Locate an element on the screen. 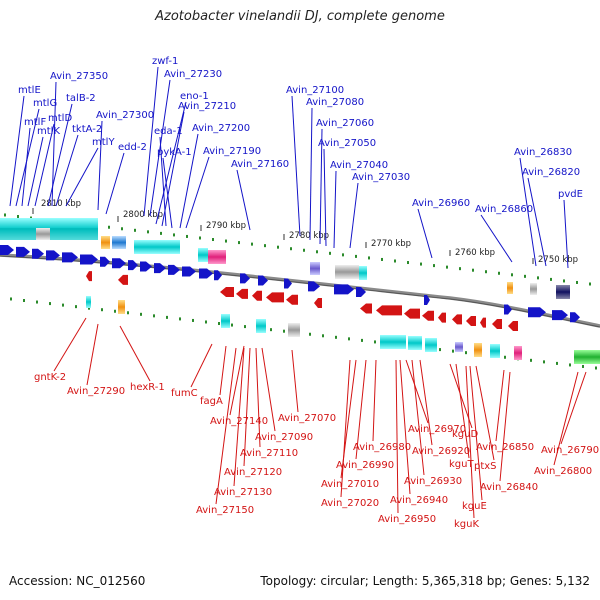 The height and width of the screenshot is (600, 600). forward-gene-label: pykA-1 is located at coordinates (174, 152).